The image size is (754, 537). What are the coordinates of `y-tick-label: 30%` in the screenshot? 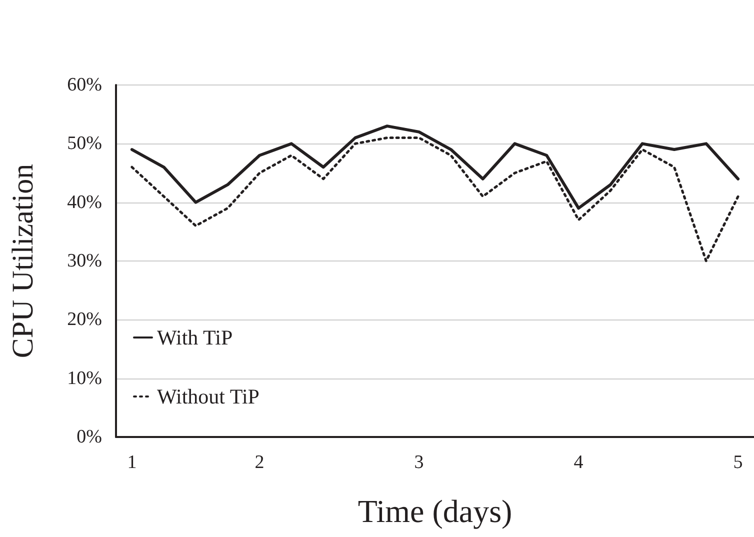 It's located at (84, 261).